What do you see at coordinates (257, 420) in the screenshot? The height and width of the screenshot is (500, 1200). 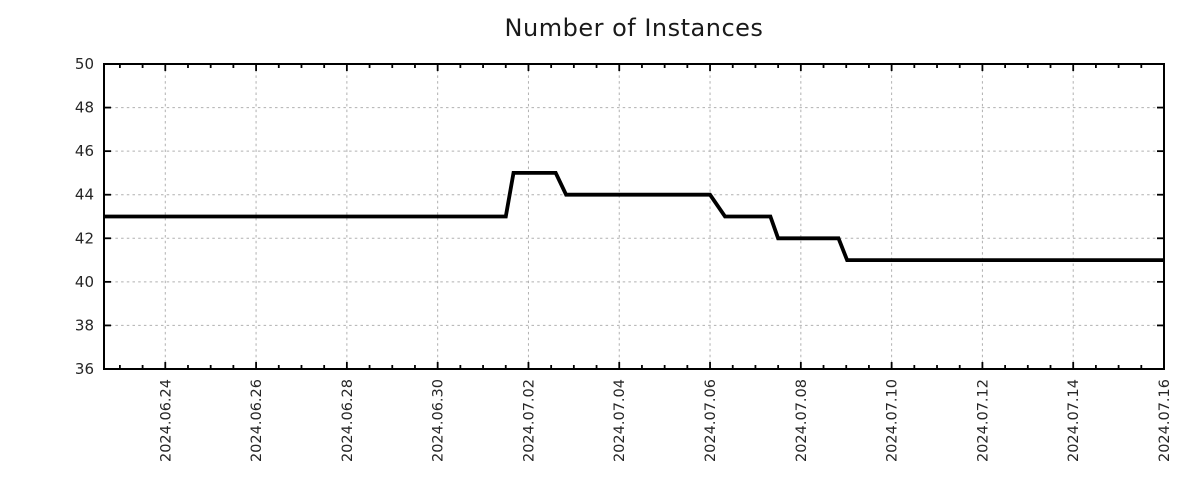 I see `x-tick-label: 2024.06.26` at bounding box center [257, 420].